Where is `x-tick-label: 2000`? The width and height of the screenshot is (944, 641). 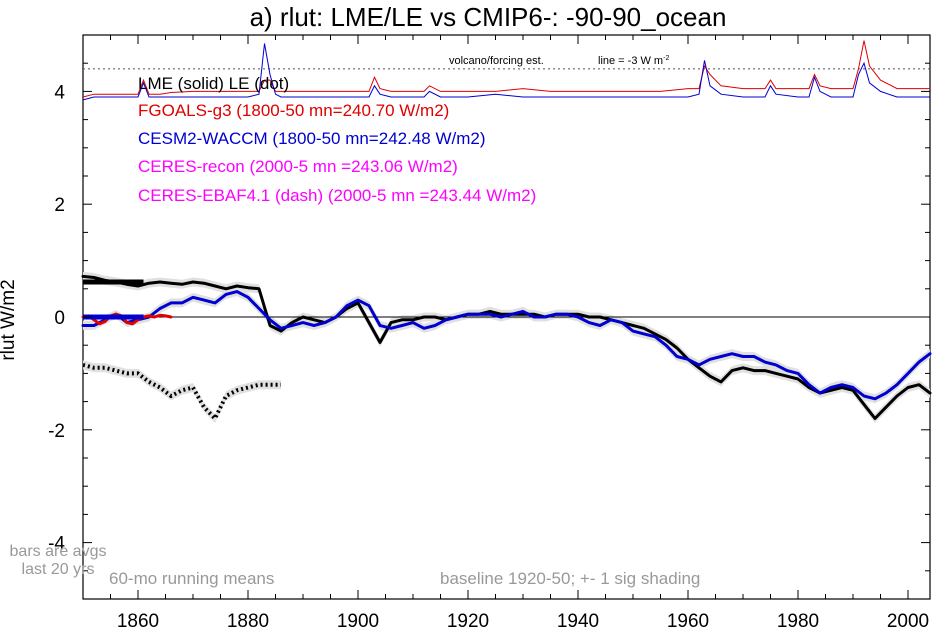 x-tick-label: 2000 is located at coordinates (908, 621).